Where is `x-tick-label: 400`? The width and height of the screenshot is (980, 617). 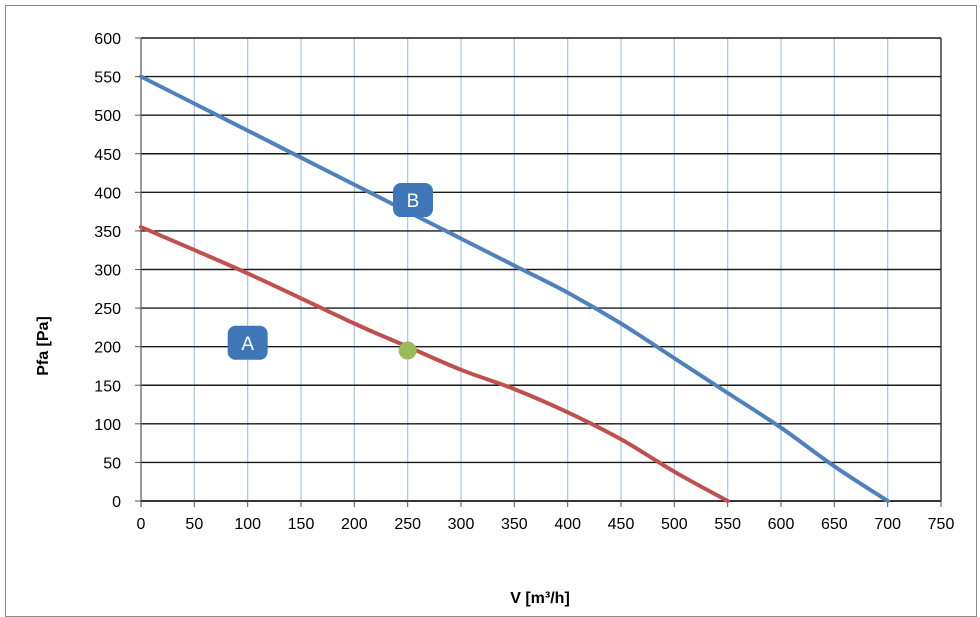 x-tick-label: 400 is located at coordinates (567, 524).